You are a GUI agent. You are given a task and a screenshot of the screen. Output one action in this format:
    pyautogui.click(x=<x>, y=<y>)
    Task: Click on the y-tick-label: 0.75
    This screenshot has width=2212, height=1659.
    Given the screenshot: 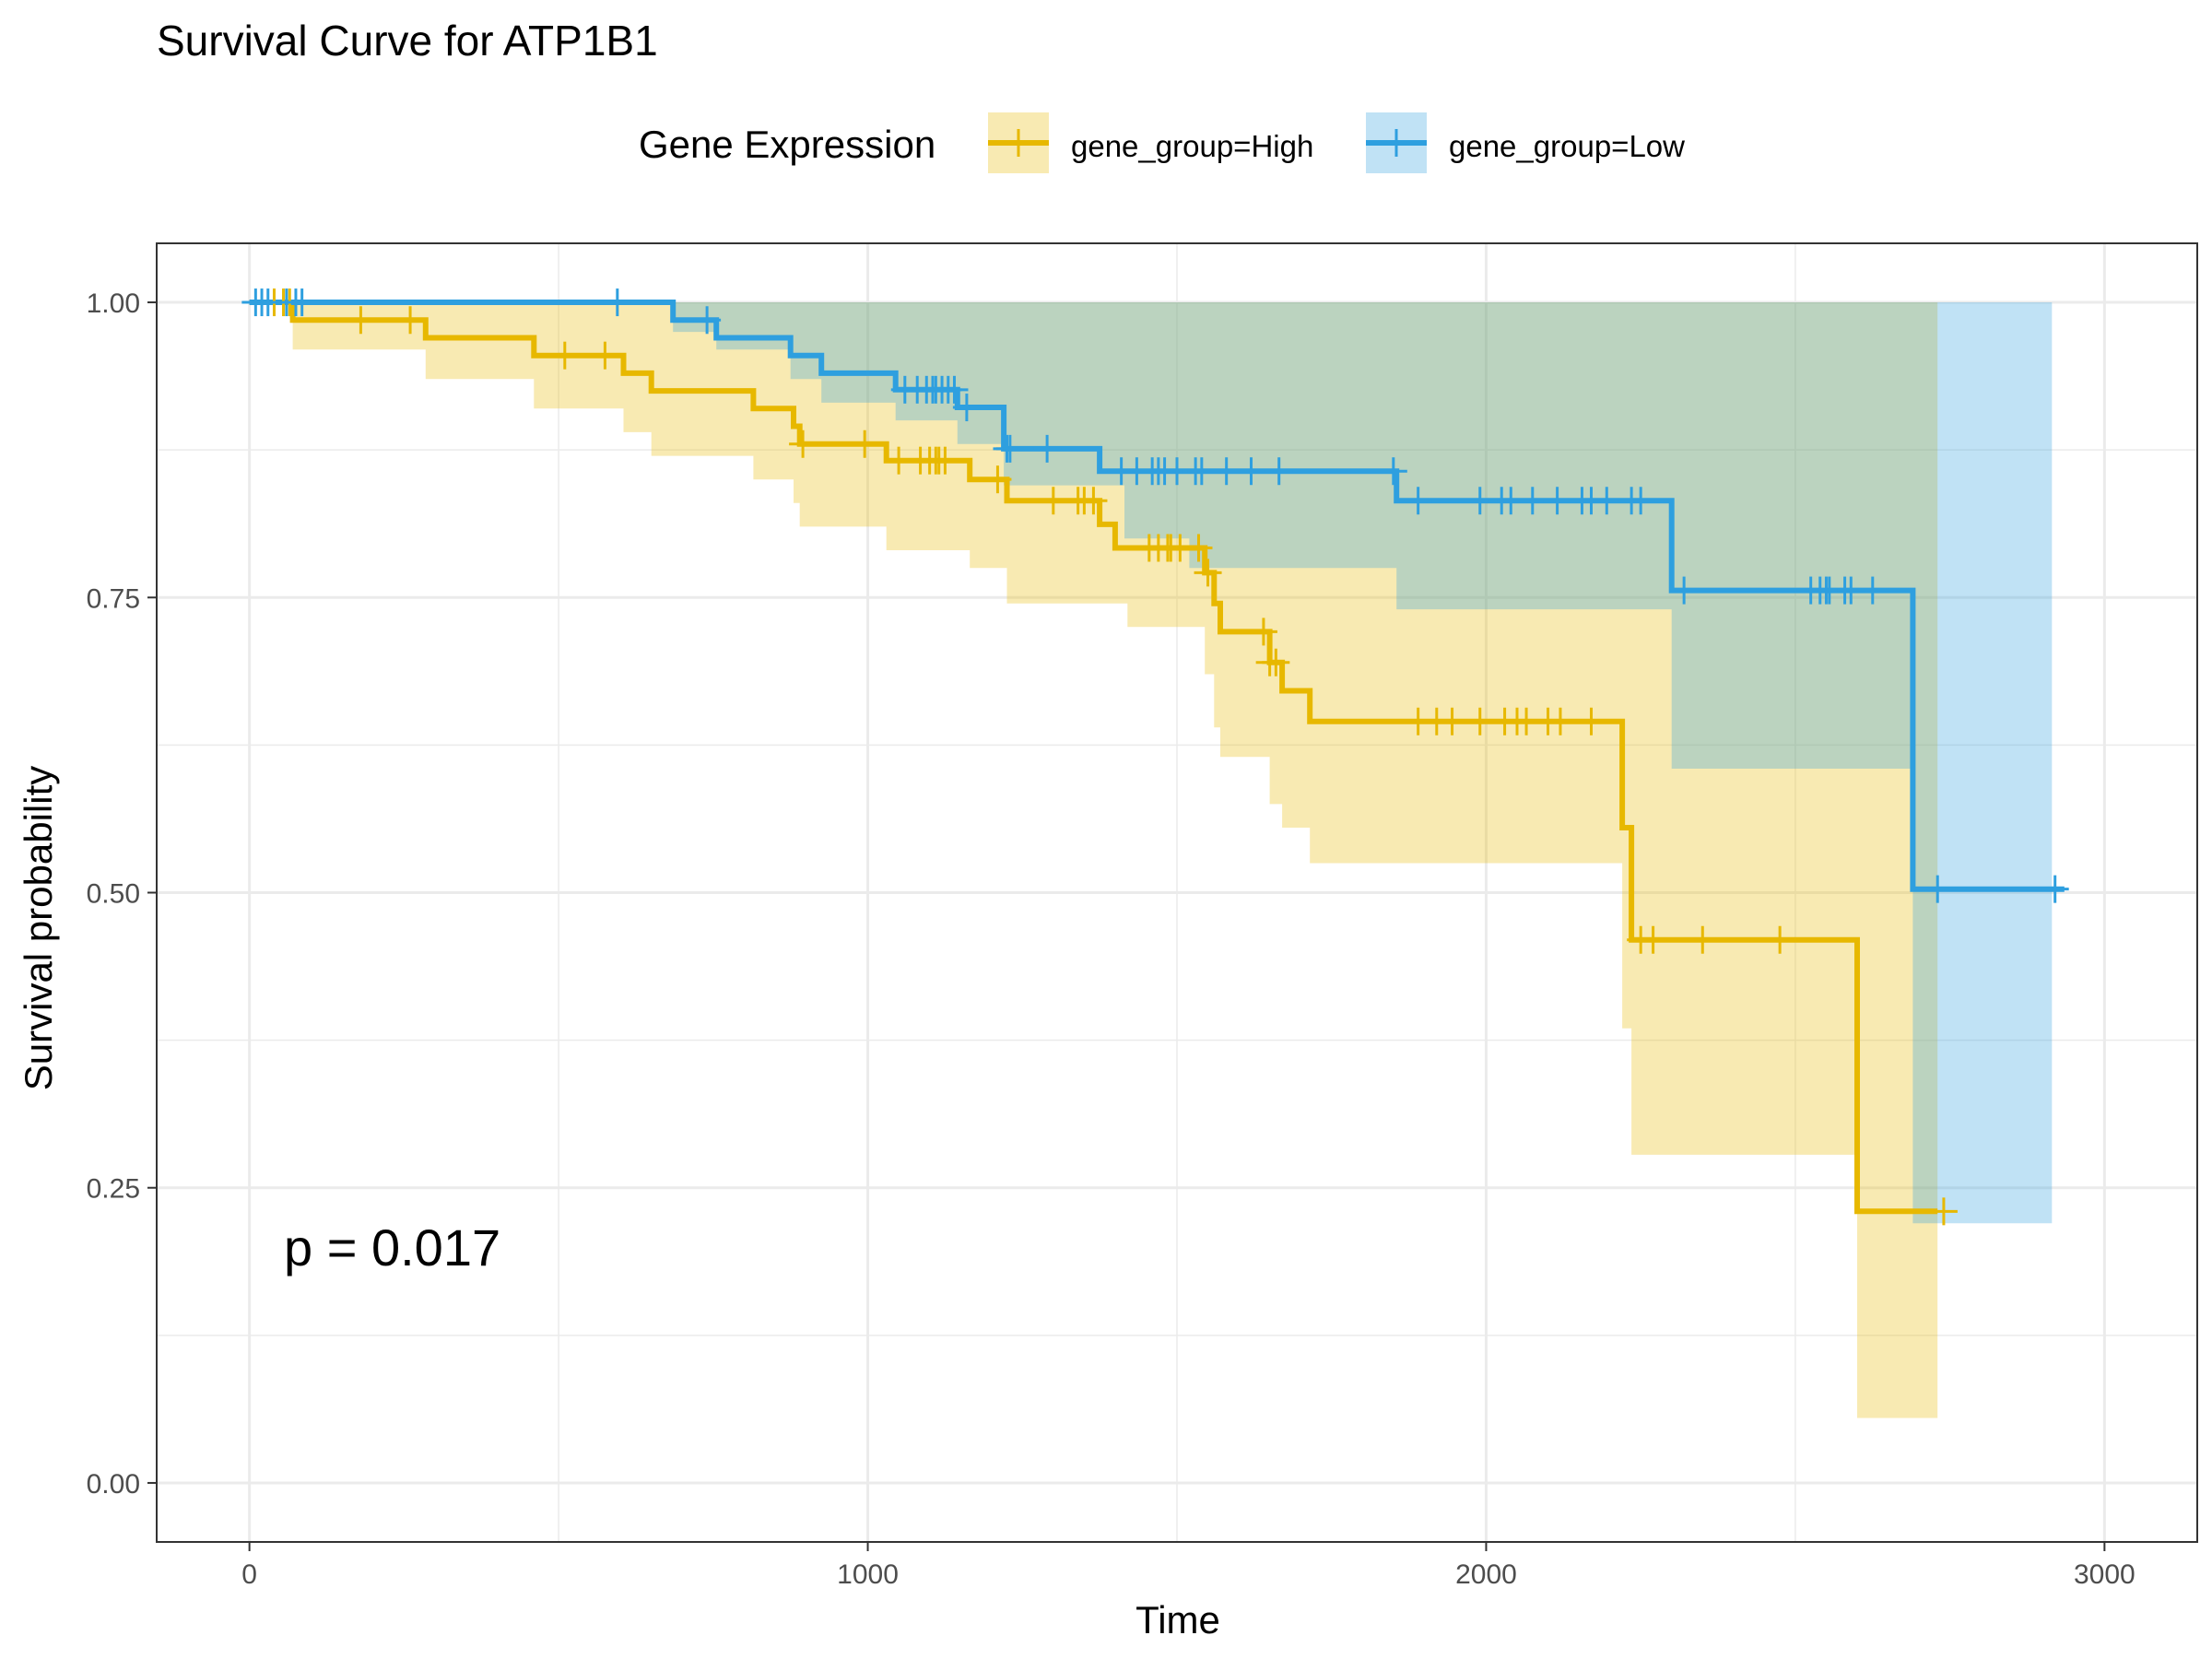 What is the action you would take?
    pyautogui.click(x=113, y=598)
    